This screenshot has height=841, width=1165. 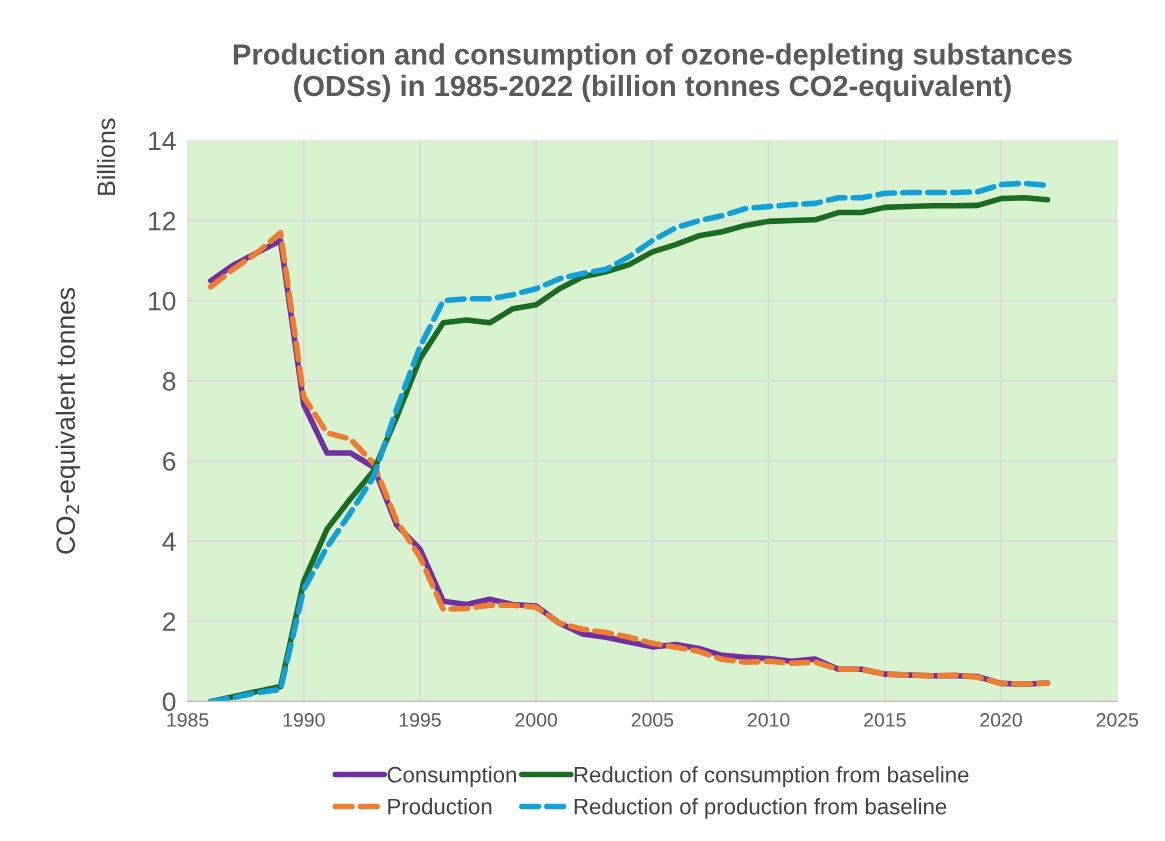 I want to click on y-tick-label: 6, so click(x=169, y=461).